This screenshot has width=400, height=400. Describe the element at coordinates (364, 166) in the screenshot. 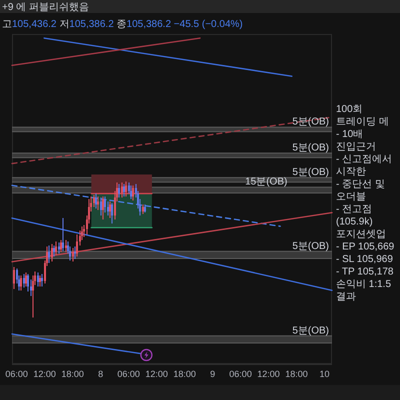

I see `annotation: - 신고점에서 시작한` at that location.